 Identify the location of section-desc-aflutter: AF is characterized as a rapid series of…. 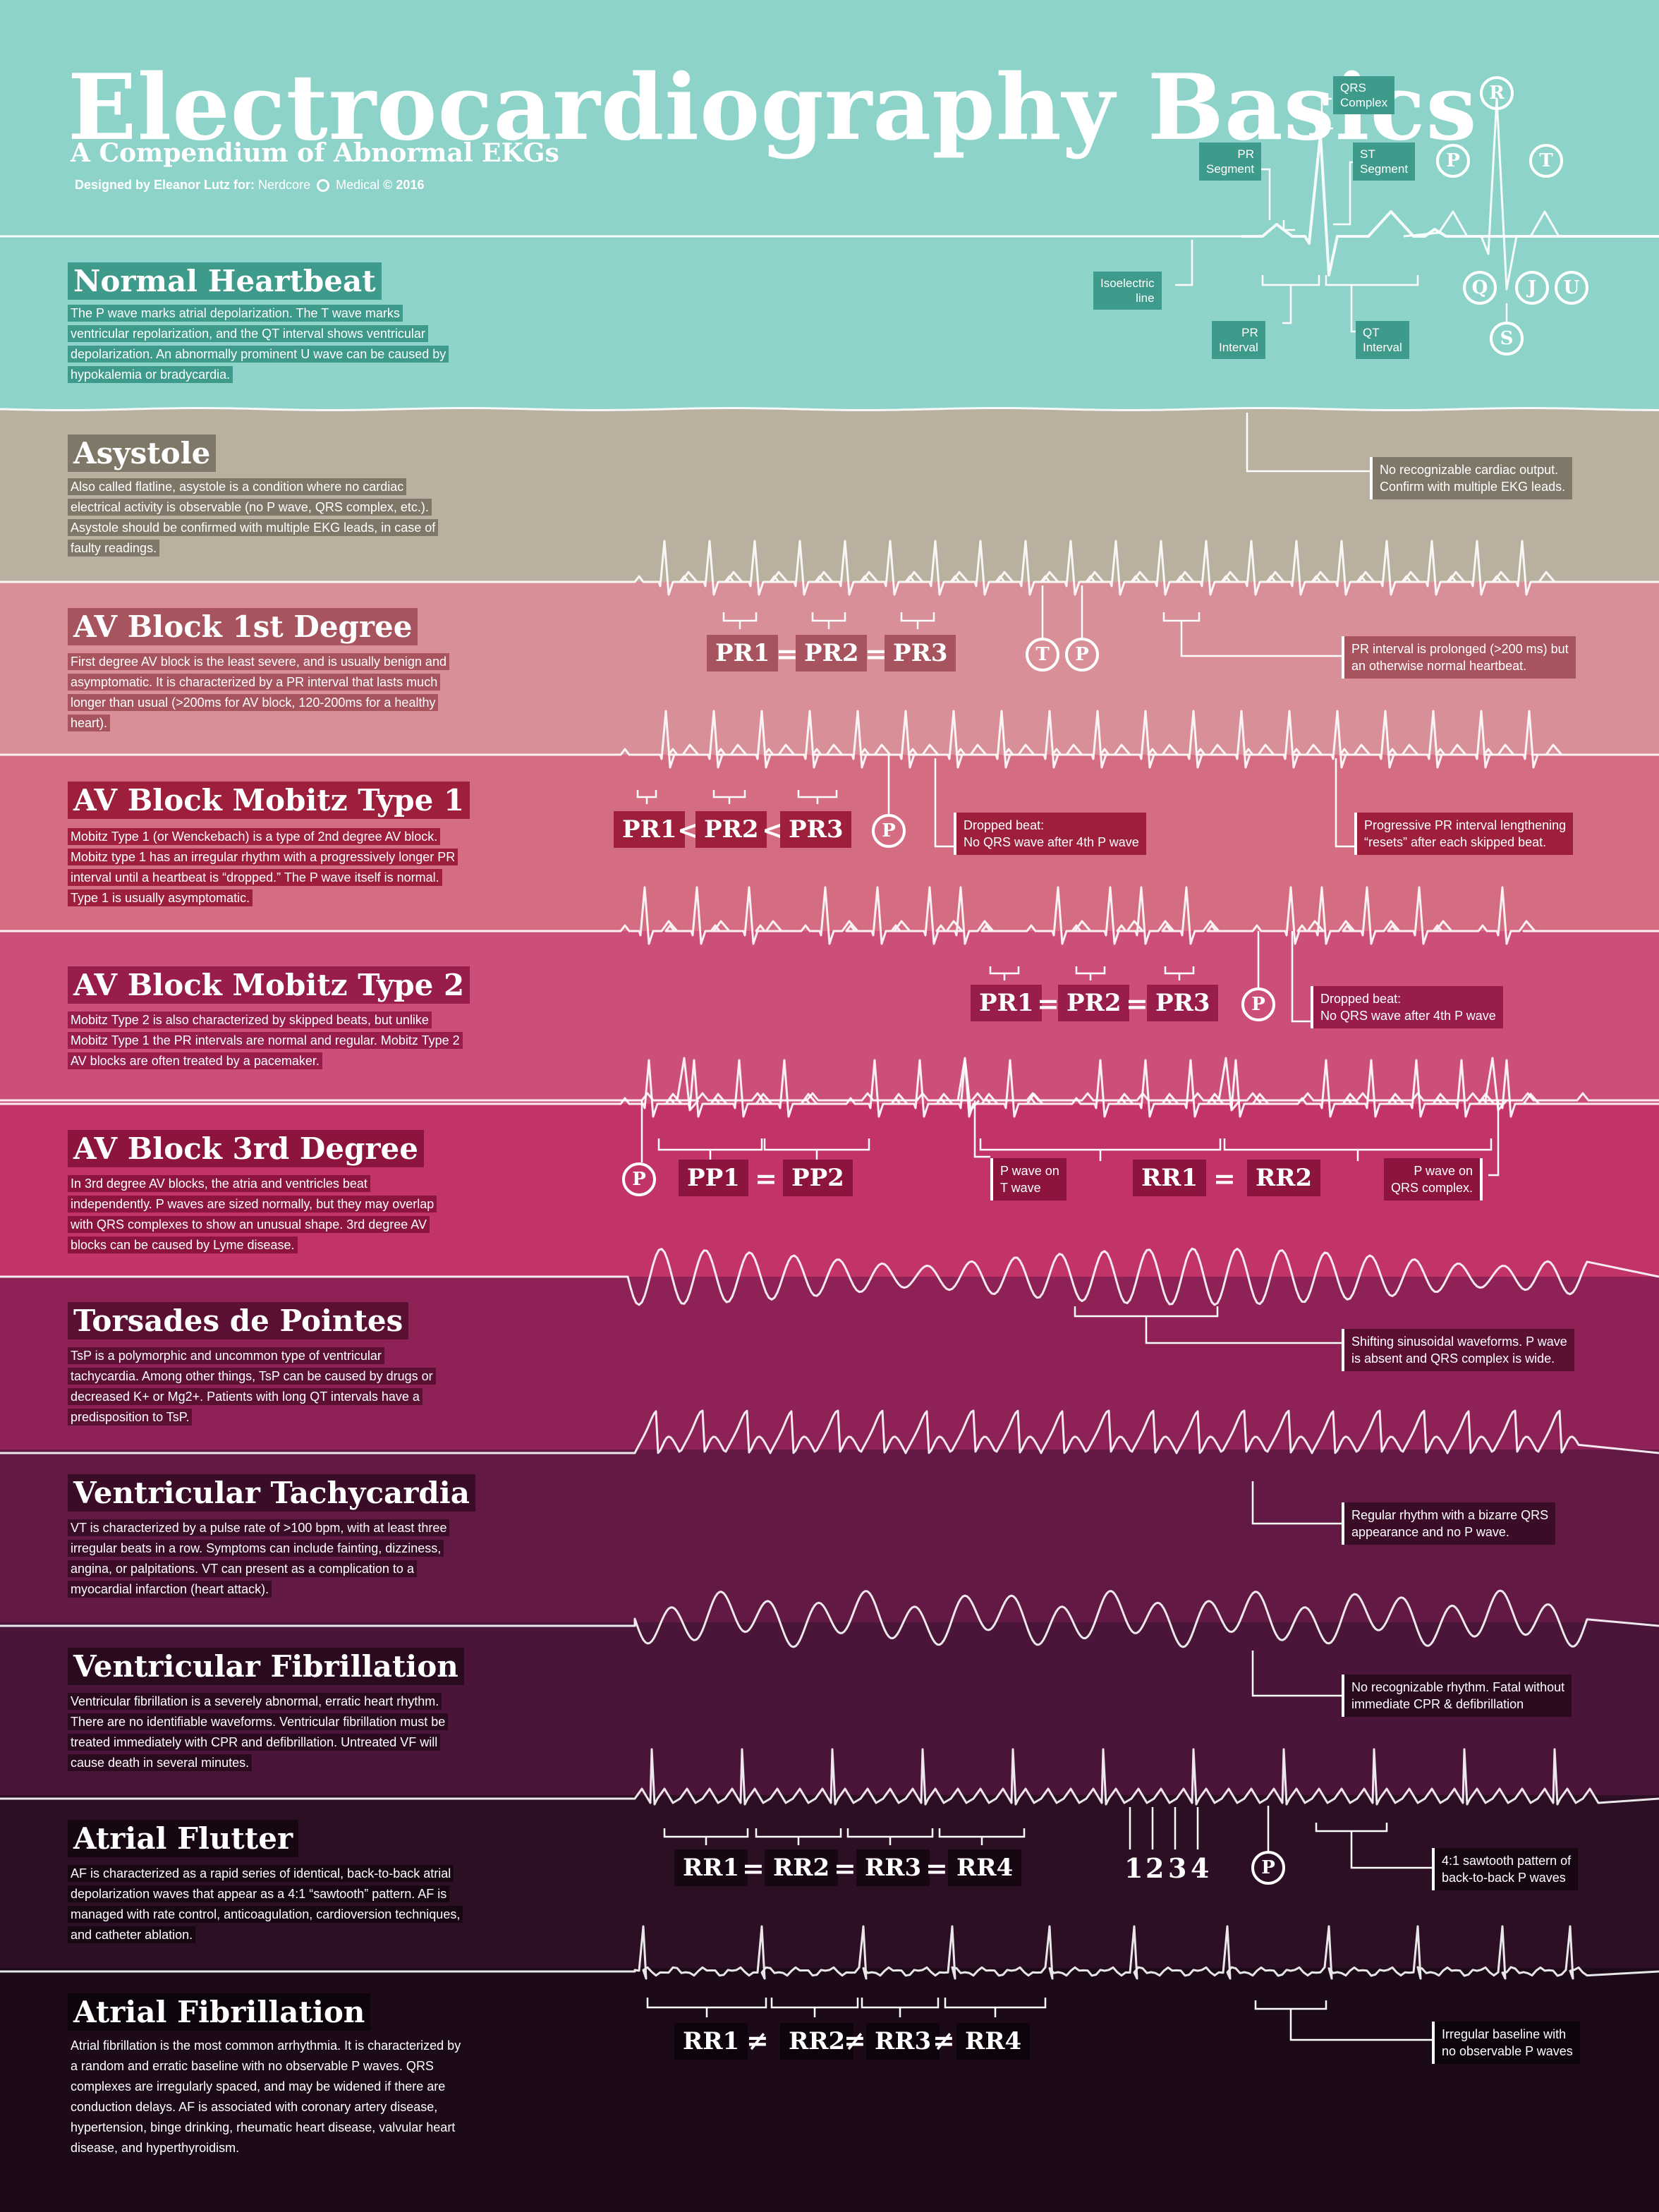
(287, 1904).